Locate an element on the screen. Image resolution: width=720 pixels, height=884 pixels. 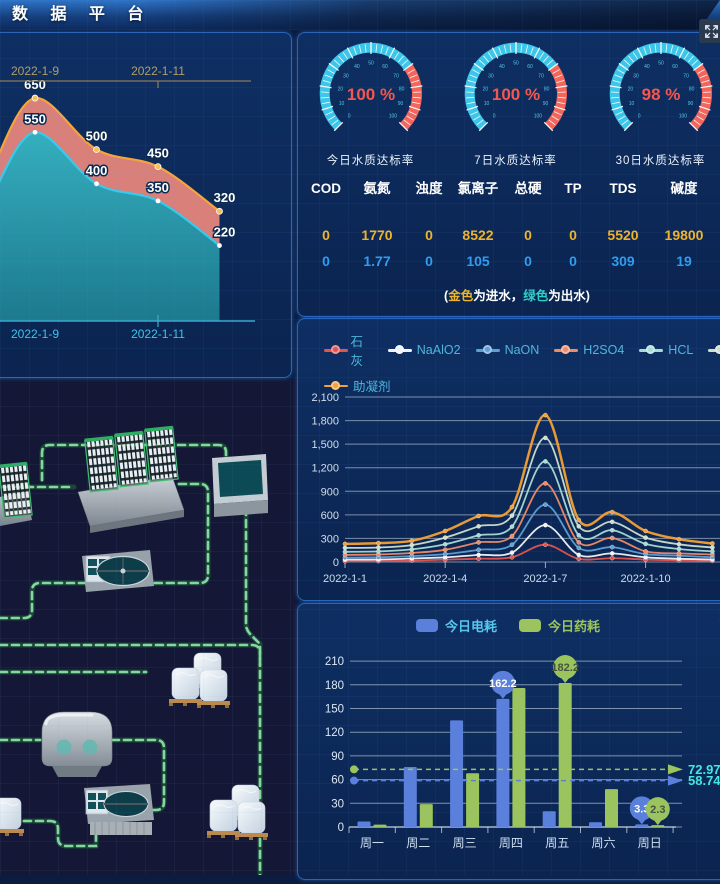
svg-text: 0 is located at coordinates (348, 116).